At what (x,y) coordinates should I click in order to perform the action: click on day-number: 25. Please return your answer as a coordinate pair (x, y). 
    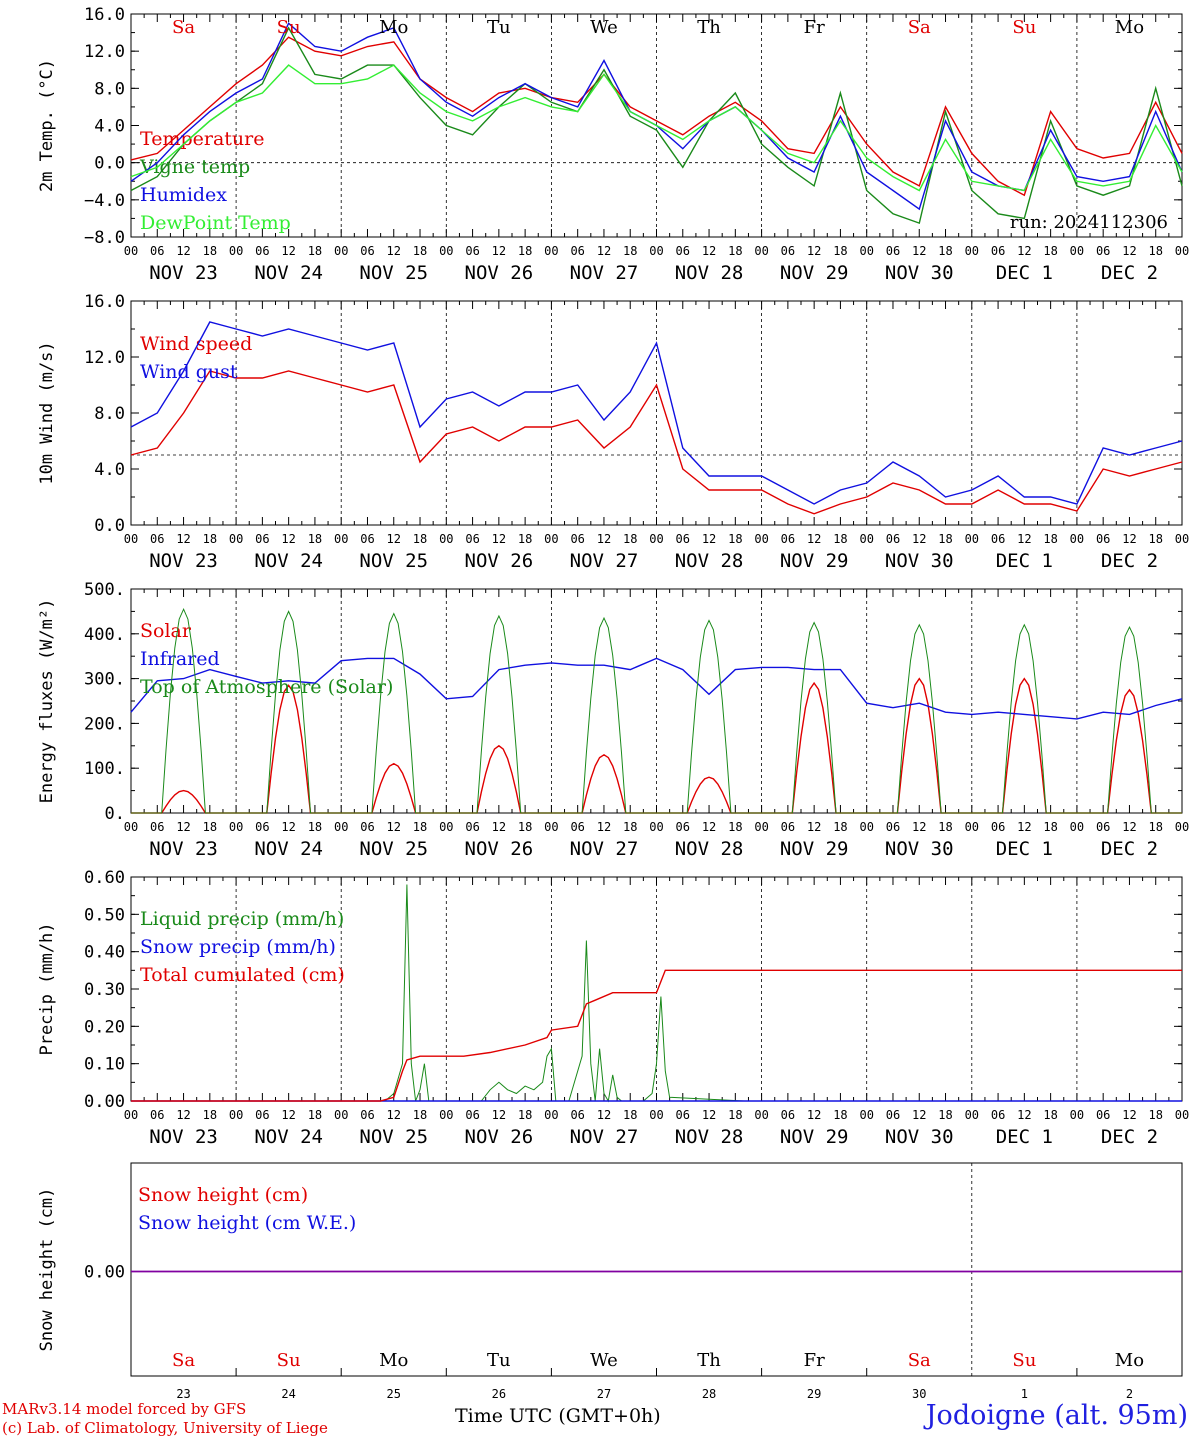
    Looking at the image, I should click on (394, 1394).